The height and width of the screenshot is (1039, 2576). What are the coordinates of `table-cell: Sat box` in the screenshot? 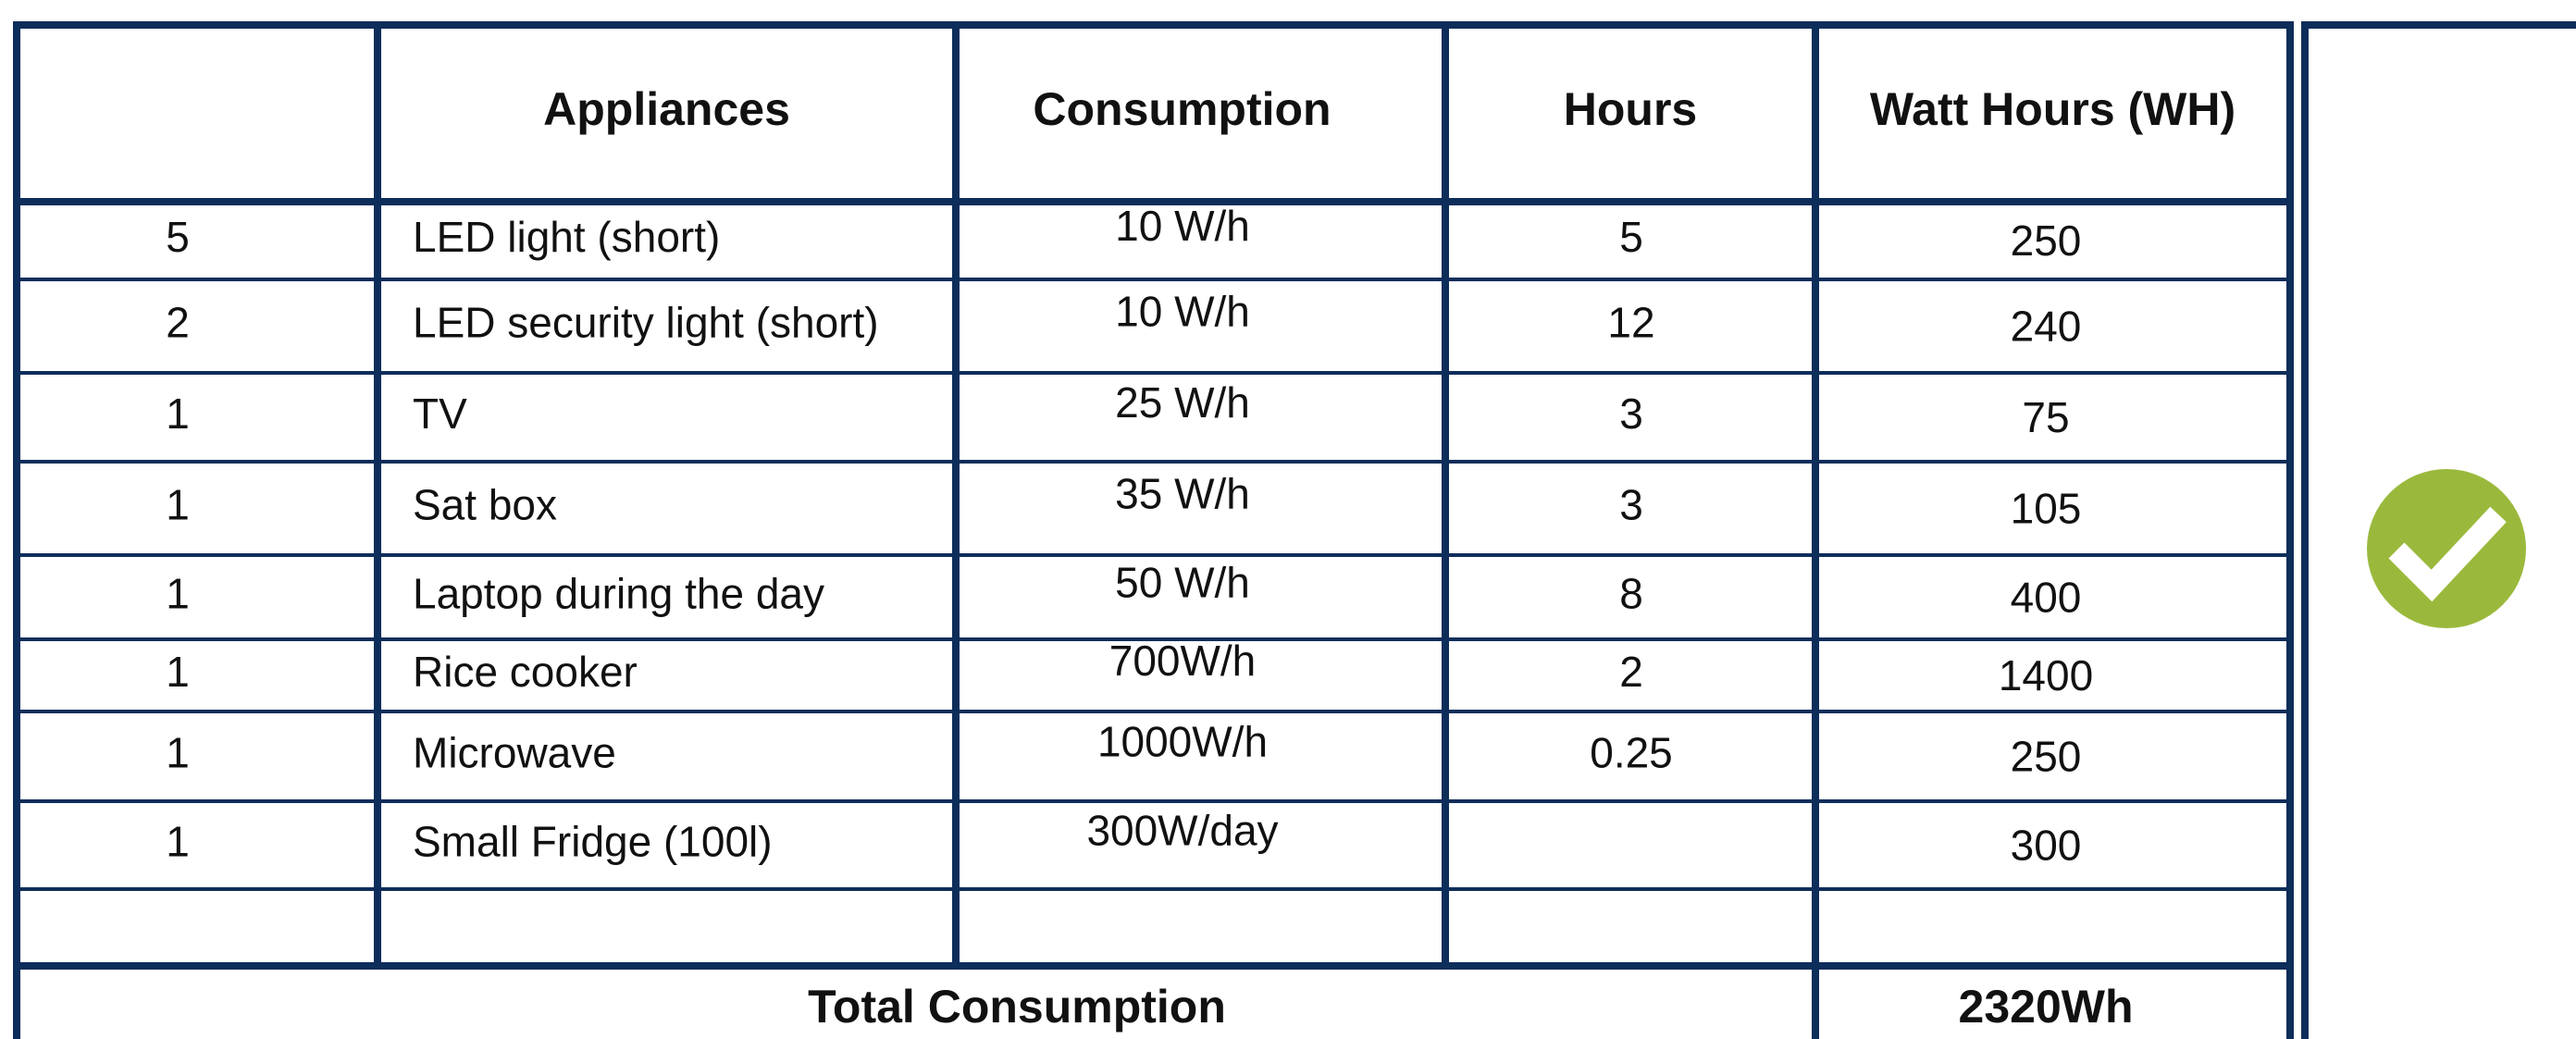 It's located at (485, 505).